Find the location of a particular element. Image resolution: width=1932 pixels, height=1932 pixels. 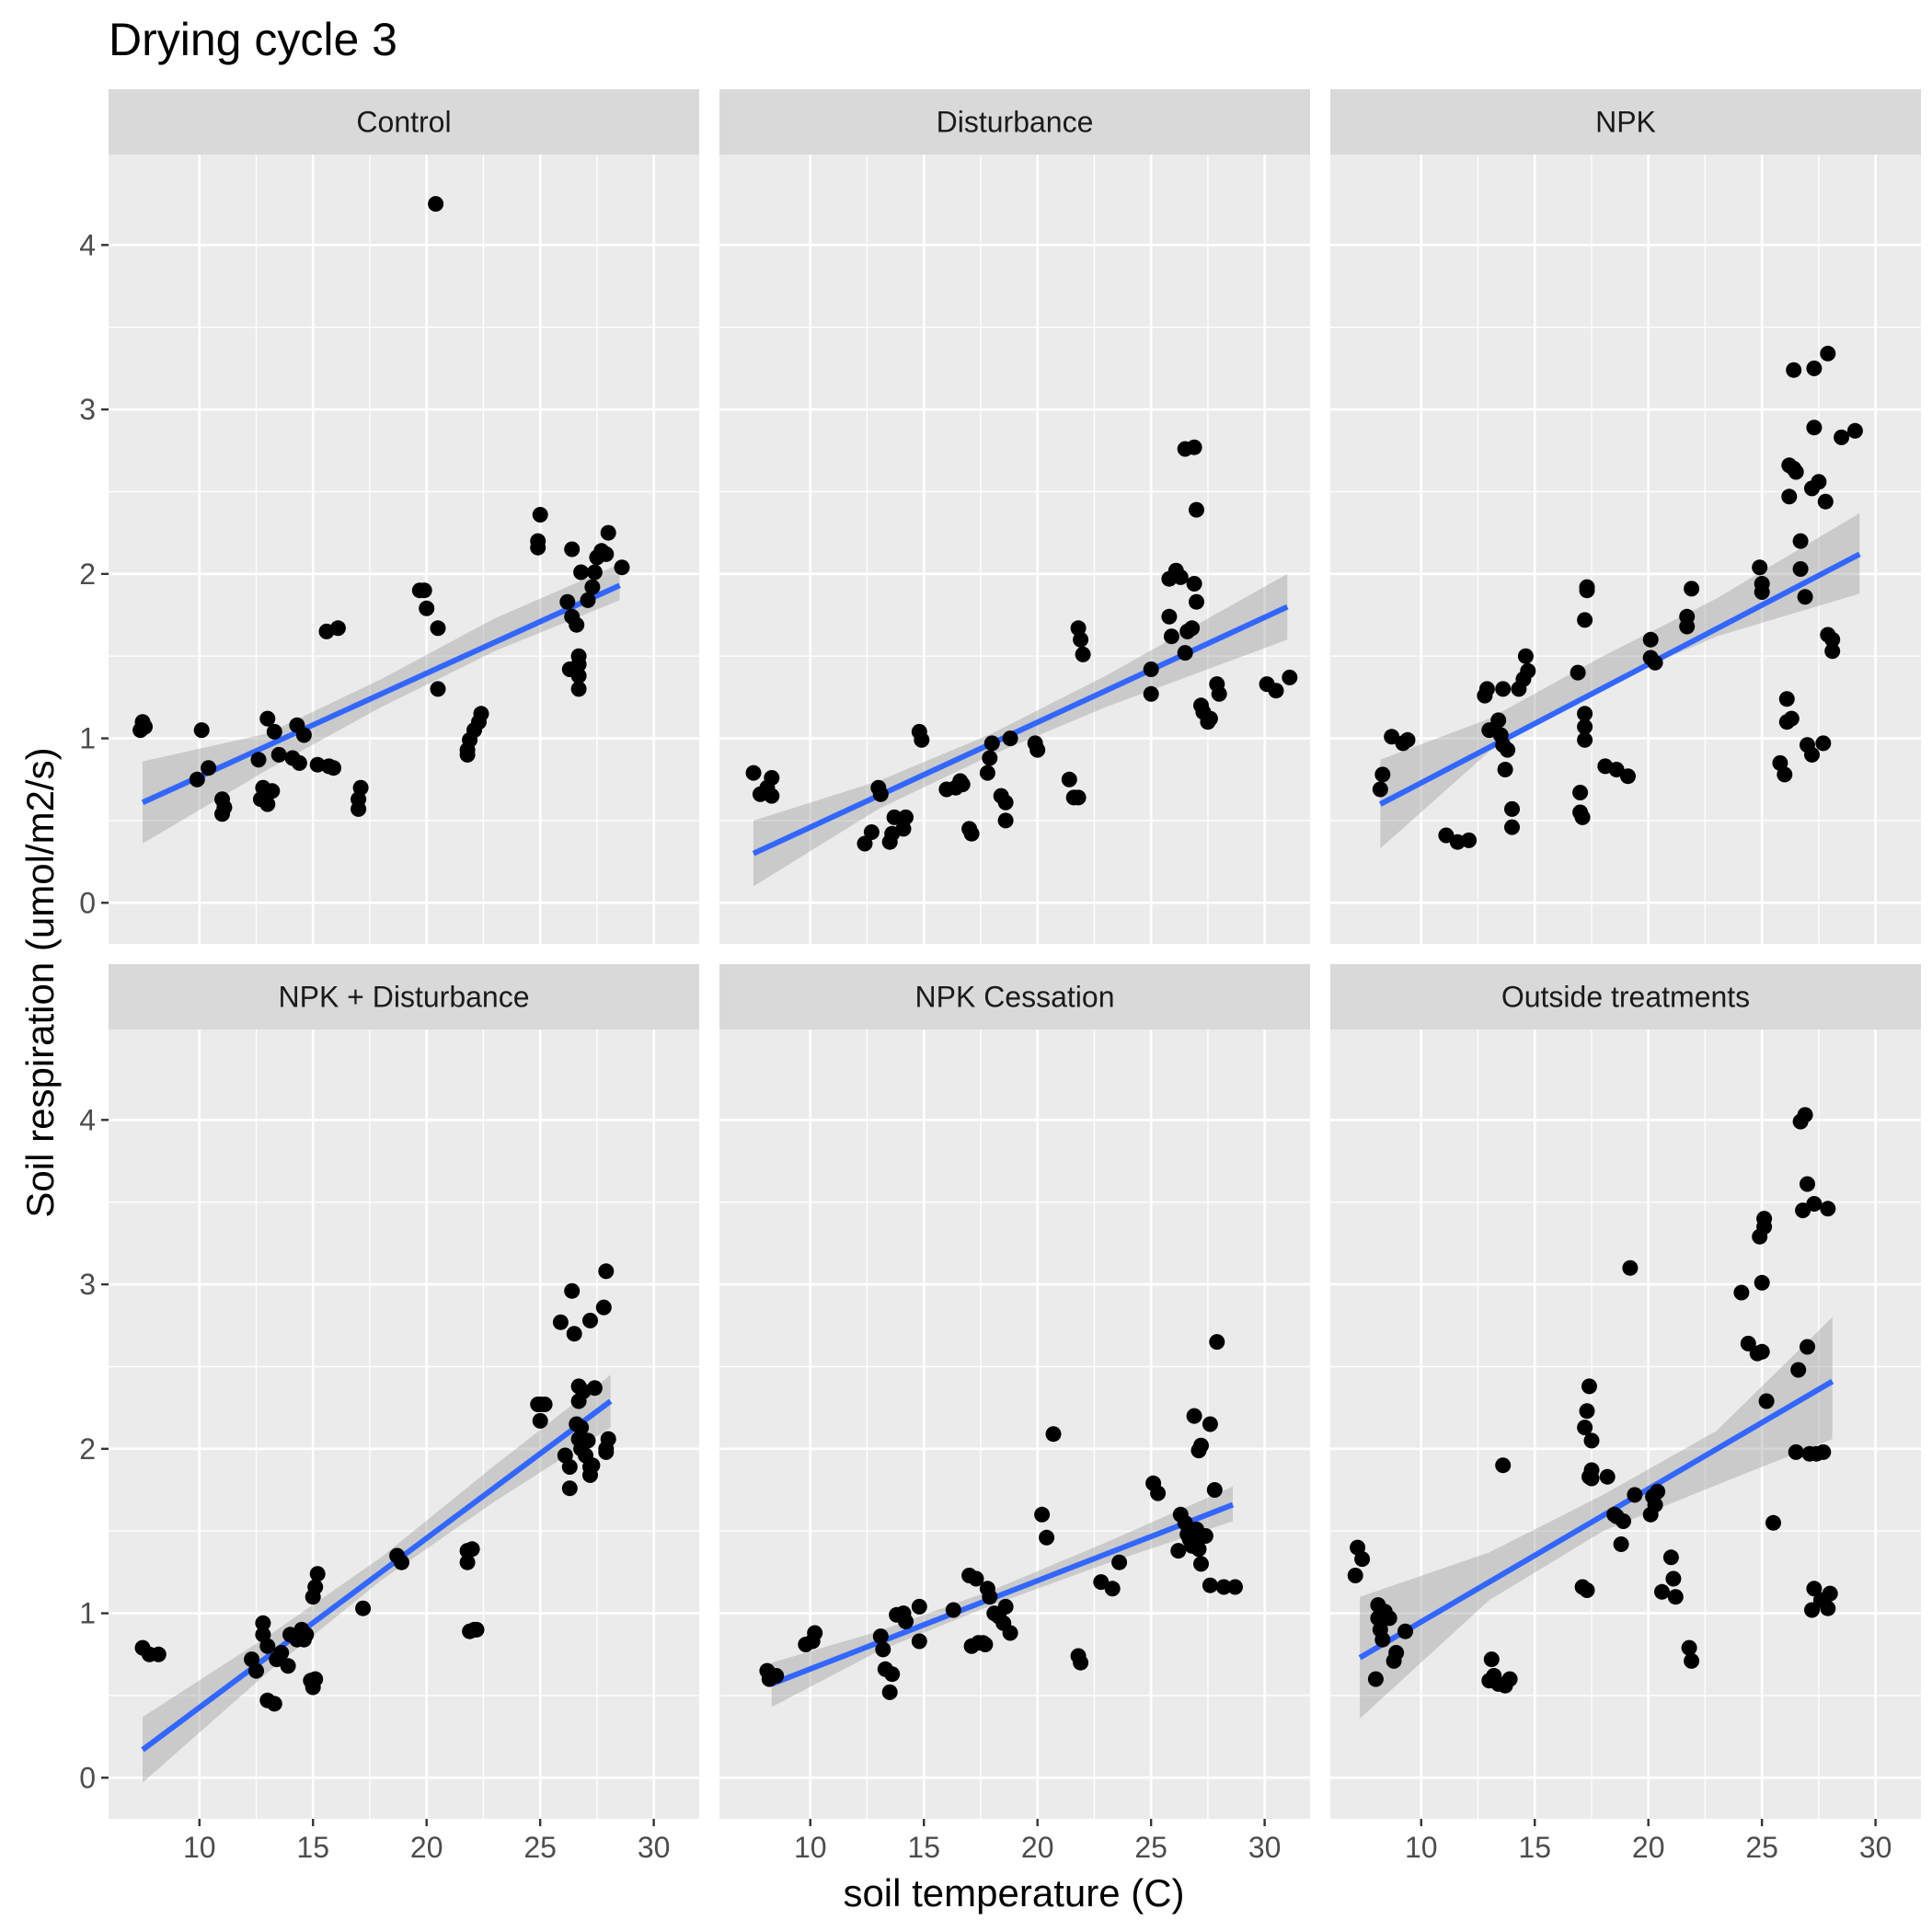

facet-strip-label: NPK is located at coordinates (1625, 122).